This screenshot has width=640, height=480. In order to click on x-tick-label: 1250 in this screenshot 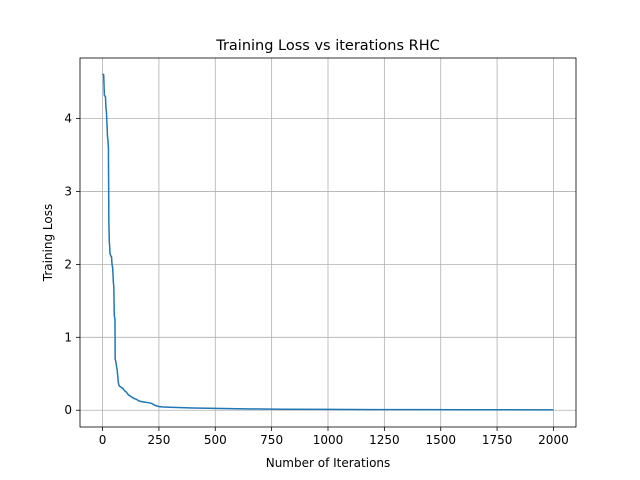, I will do `click(384, 440)`.